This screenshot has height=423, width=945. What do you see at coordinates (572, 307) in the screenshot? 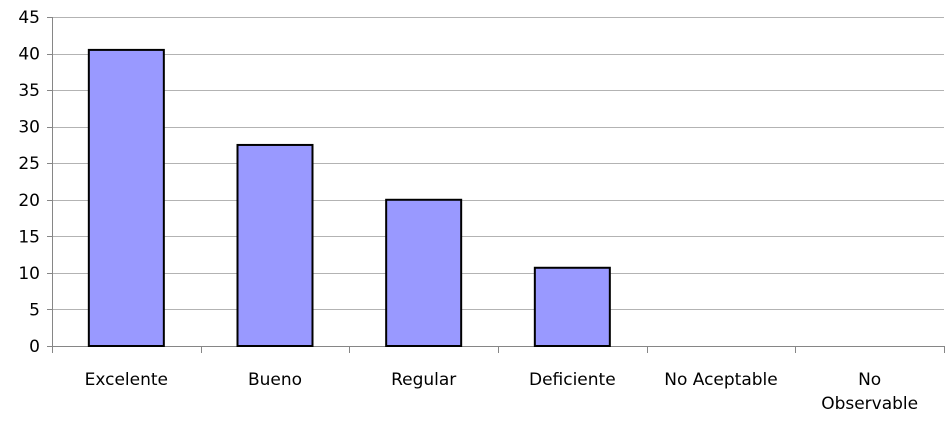
I see `bar-deficiente` at bounding box center [572, 307].